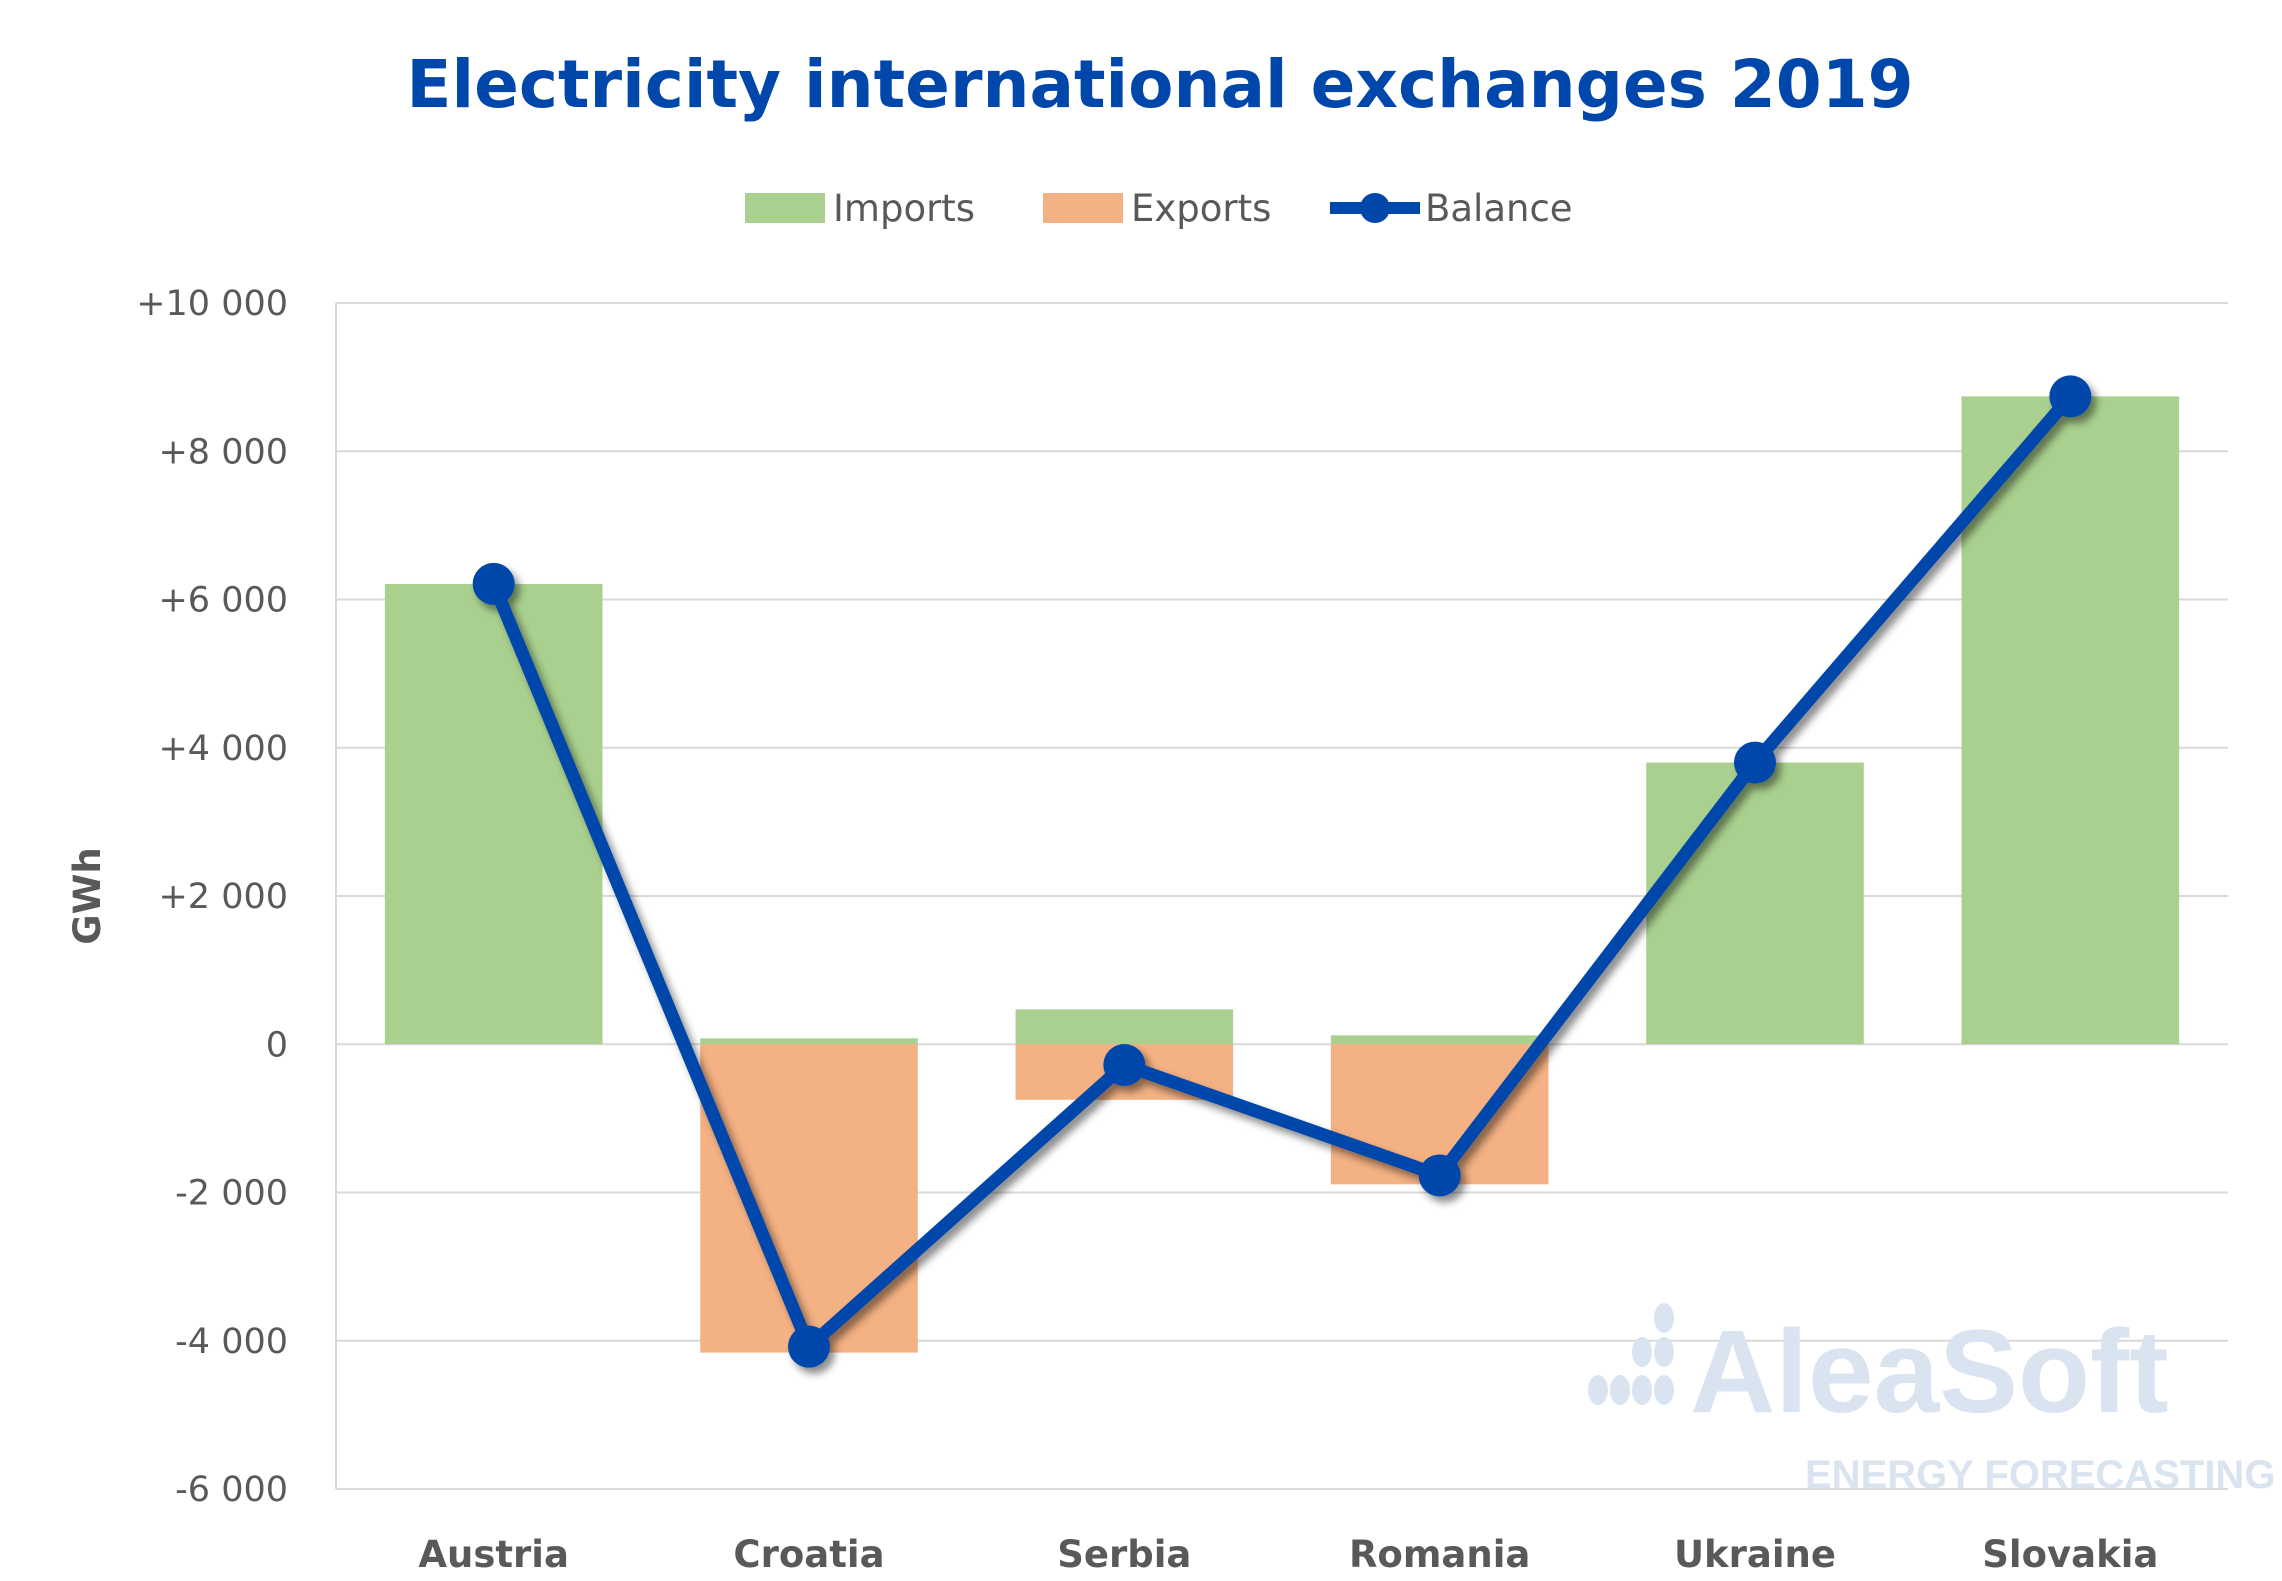 The image size is (2282, 1581). What do you see at coordinates (2040, 1475) in the screenshot?
I see `logo-subtext: ENERGY FORECASTING` at bounding box center [2040, 1475].